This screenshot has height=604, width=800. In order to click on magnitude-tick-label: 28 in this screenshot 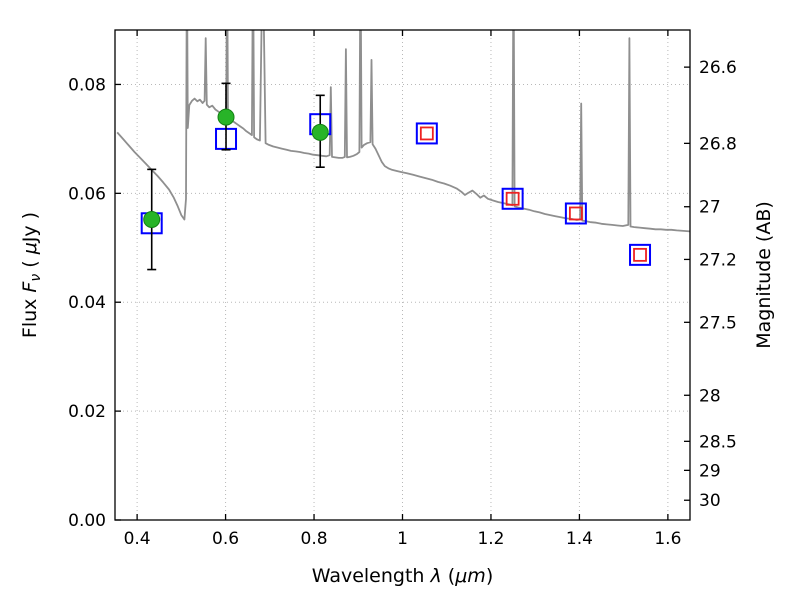, I will do `click(710, 396)`.